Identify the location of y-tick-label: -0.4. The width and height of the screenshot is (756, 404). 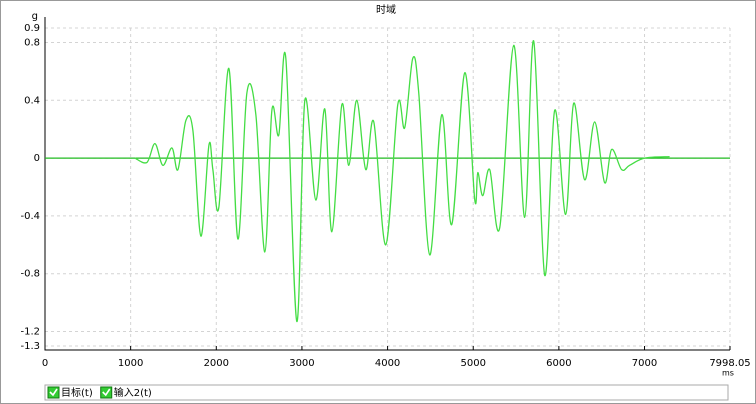
(30, 216).